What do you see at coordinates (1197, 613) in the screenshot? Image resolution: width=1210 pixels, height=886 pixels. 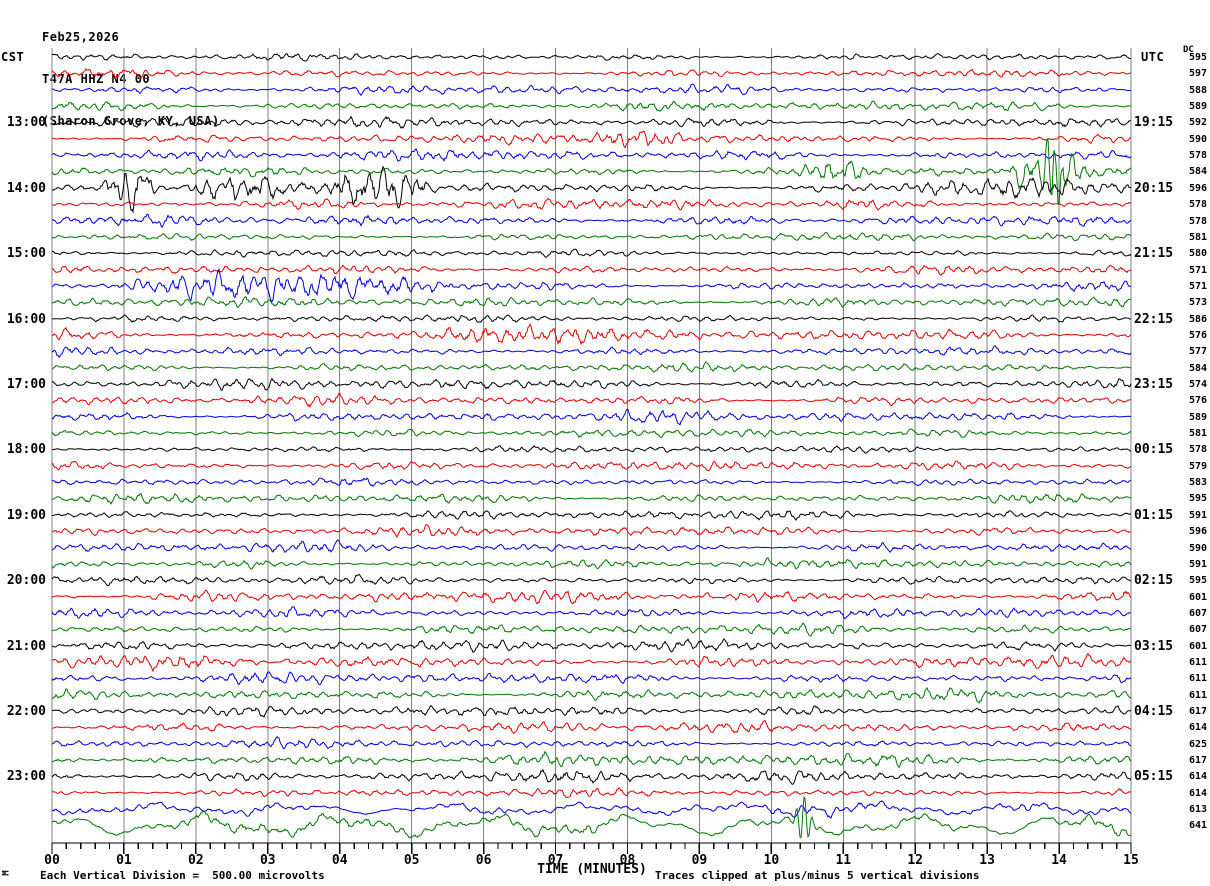 I see `dc-value: 607` at bounding box center [1197, 613].